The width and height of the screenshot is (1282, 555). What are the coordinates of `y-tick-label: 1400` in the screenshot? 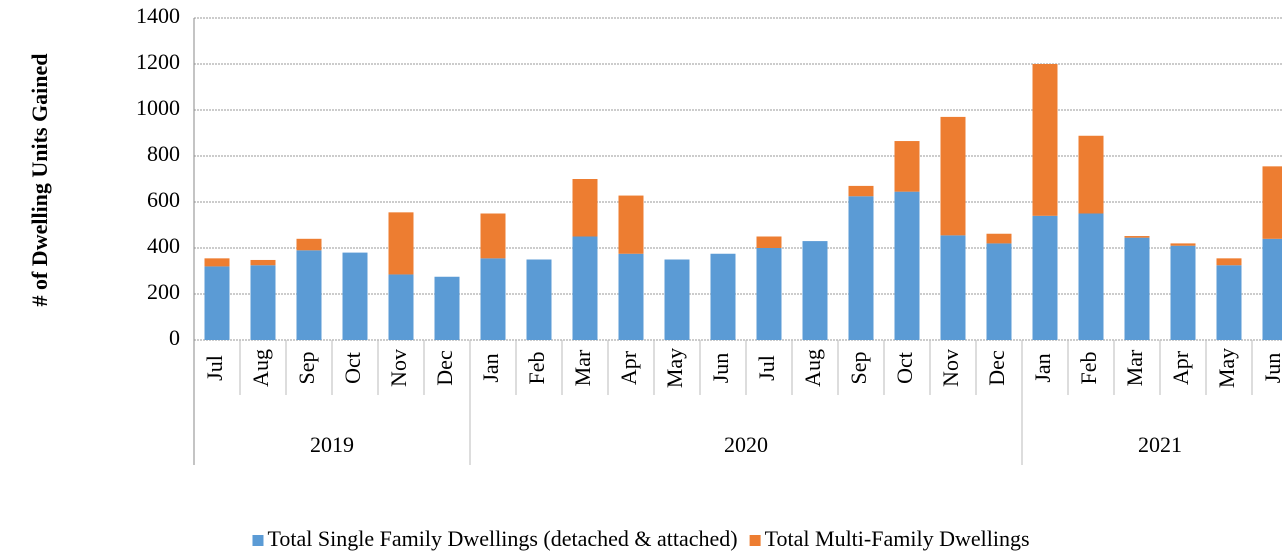 It's located at (158, 15).